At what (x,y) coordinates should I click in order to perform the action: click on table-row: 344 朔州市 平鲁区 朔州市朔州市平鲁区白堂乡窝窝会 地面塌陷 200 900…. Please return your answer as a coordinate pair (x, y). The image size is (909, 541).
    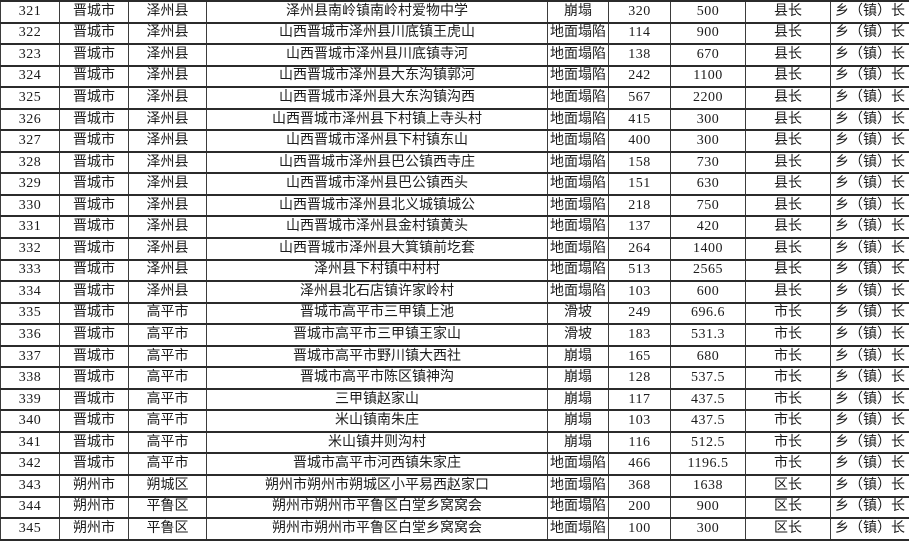
    Looking at the image, I should click on (454, 507).